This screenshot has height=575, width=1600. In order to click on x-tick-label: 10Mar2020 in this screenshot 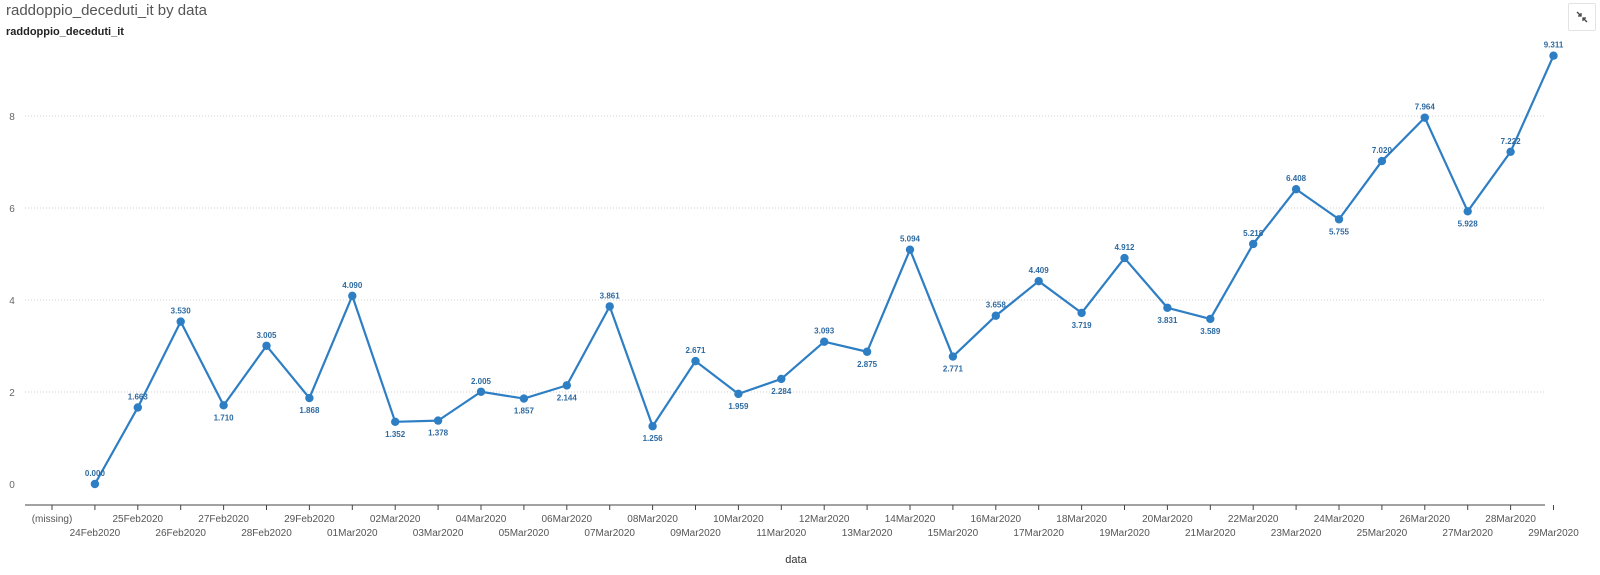, I will do `click(738, 519)`.